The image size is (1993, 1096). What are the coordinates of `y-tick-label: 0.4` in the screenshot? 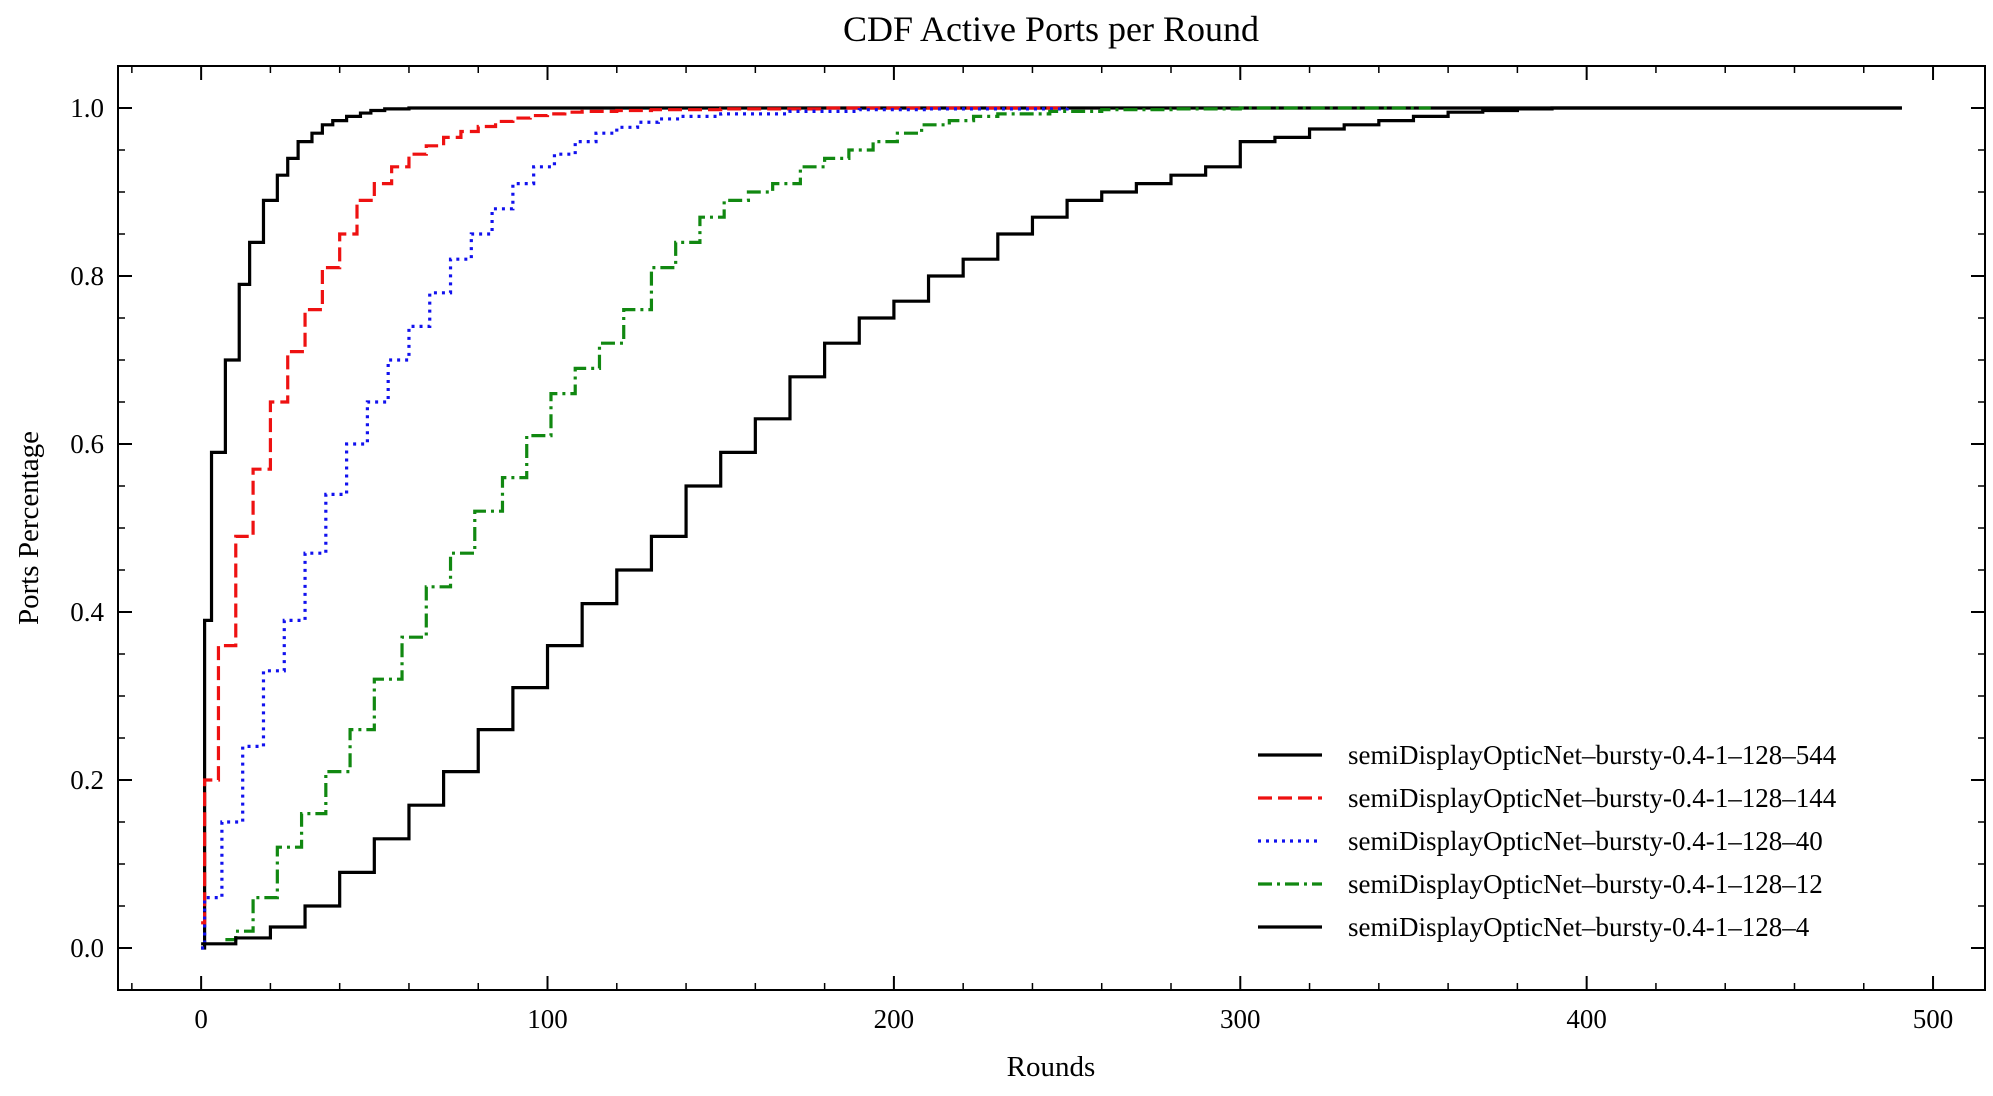 It's located at (87, 612).